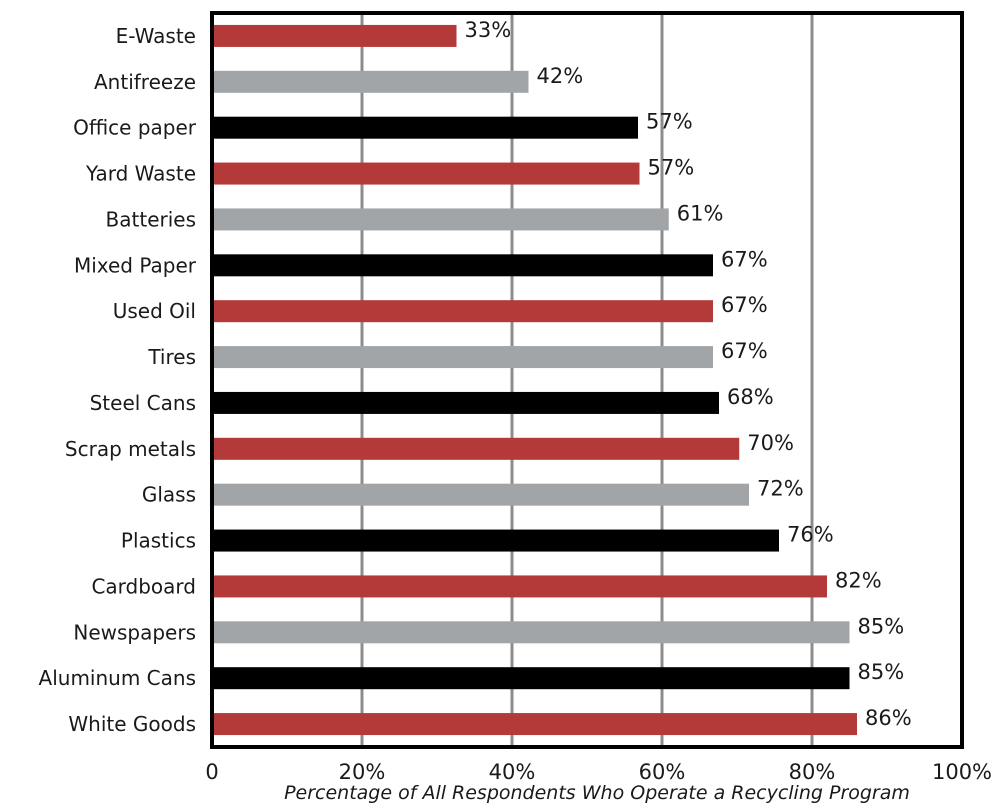 The image size is (1006, 811). Describe the element at coordinates (662, 772) in the screenshot. I see `x-tick-label: 60%` at that location.